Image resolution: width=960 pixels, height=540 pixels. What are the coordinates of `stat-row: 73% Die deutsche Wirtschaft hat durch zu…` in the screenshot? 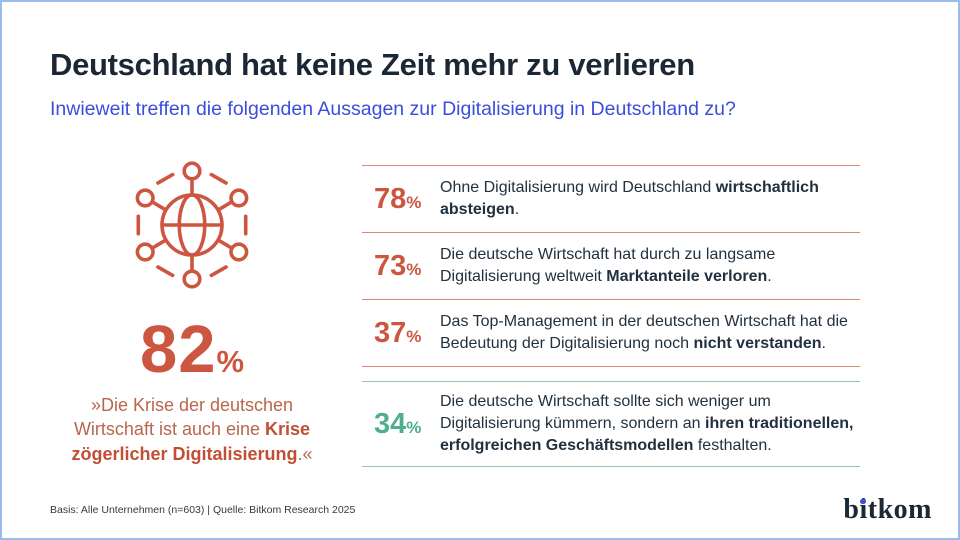 It's located at (611, 266).